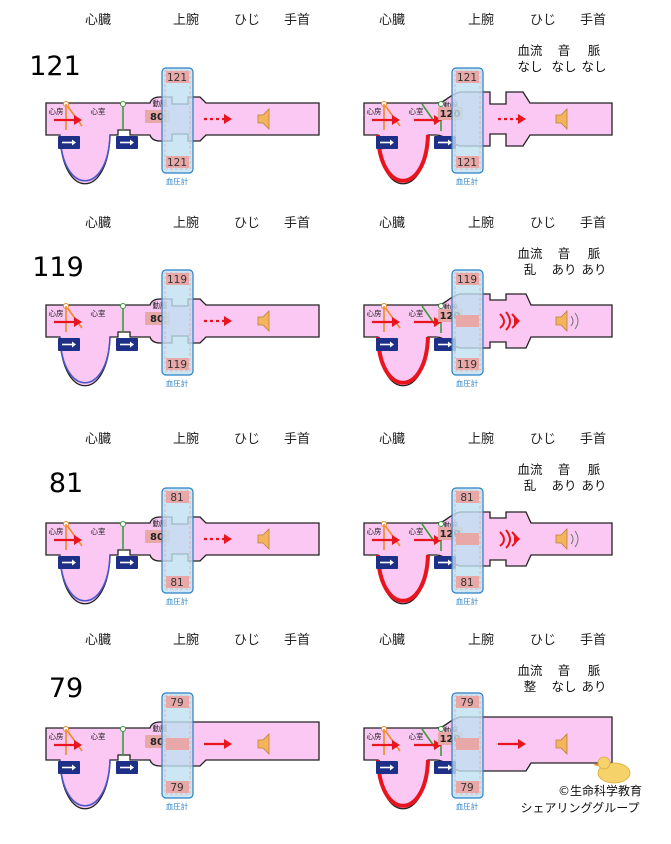  I want to click on cuff-top-value: 119, so click(177, 280).